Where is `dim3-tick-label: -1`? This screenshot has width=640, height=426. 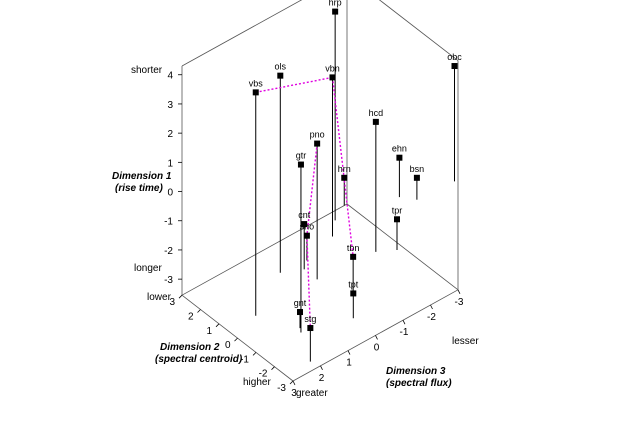 dim3-tick-label: -1 is located at coordinates (404, 332).